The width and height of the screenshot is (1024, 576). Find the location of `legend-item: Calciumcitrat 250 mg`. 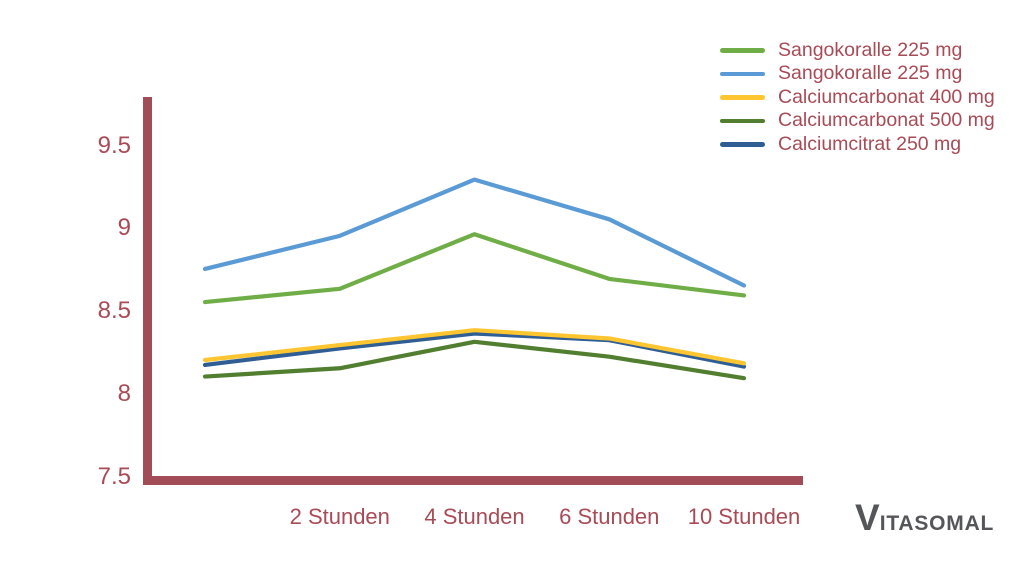

legend-item: Calciumcitrat 250 mg is located at coordinates (857, 144).